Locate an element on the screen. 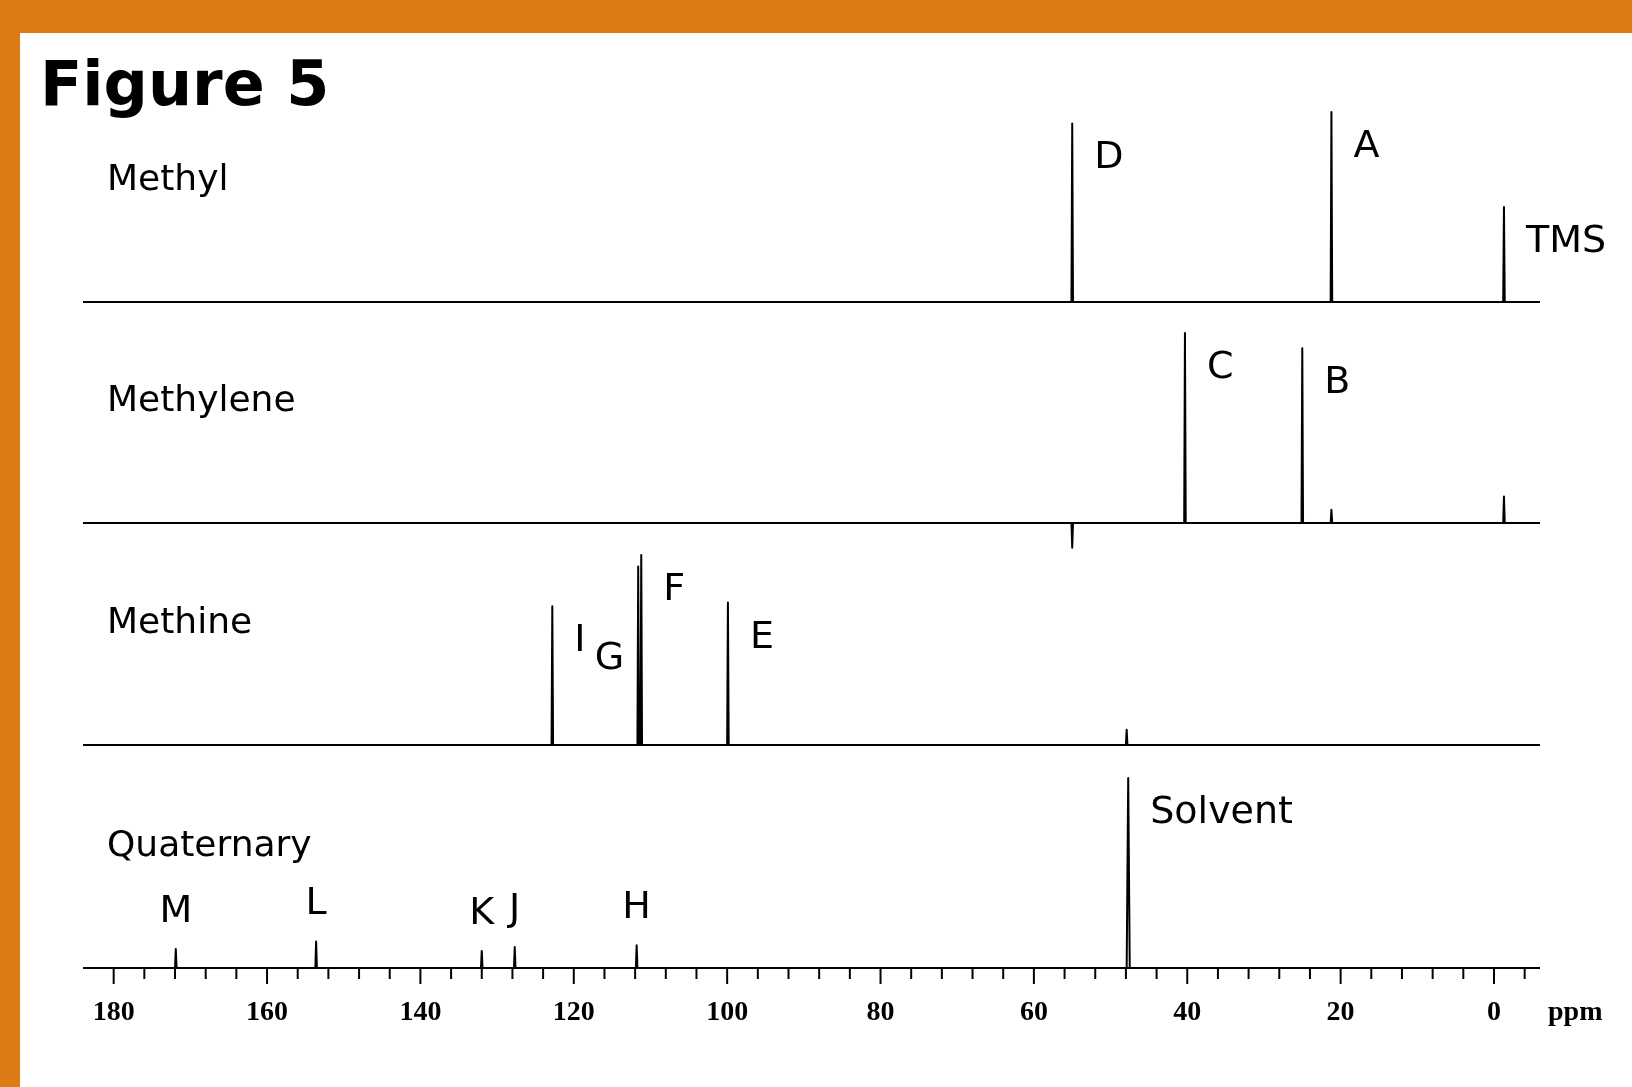  annotation: G is located at coordinates (609, 656).